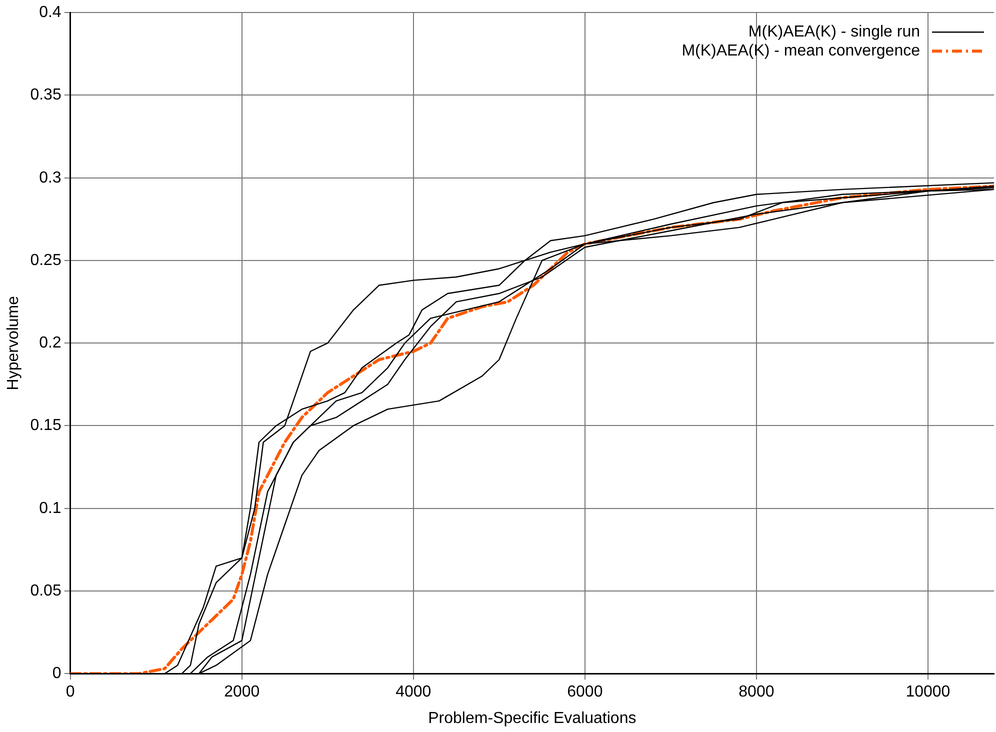 This screenshot has height=732, width=996. Describe the element at coordinates (46, 425) in the screenshot. I see `y-tick-label: 0.15` at that location.